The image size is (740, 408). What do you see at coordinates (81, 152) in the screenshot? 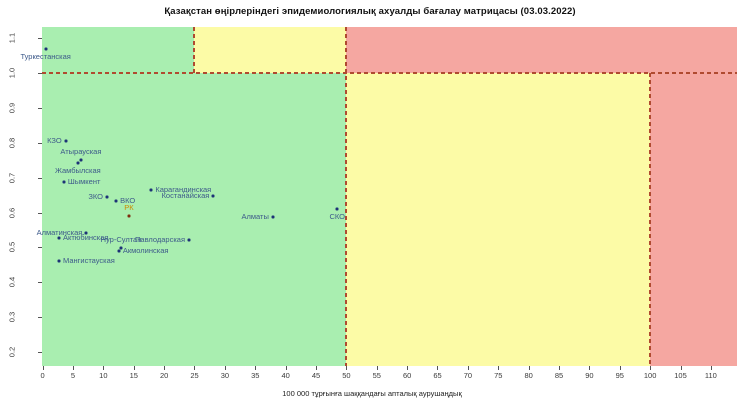
I see `data-point-label: Атырауская` at bounding box center [81, 152].